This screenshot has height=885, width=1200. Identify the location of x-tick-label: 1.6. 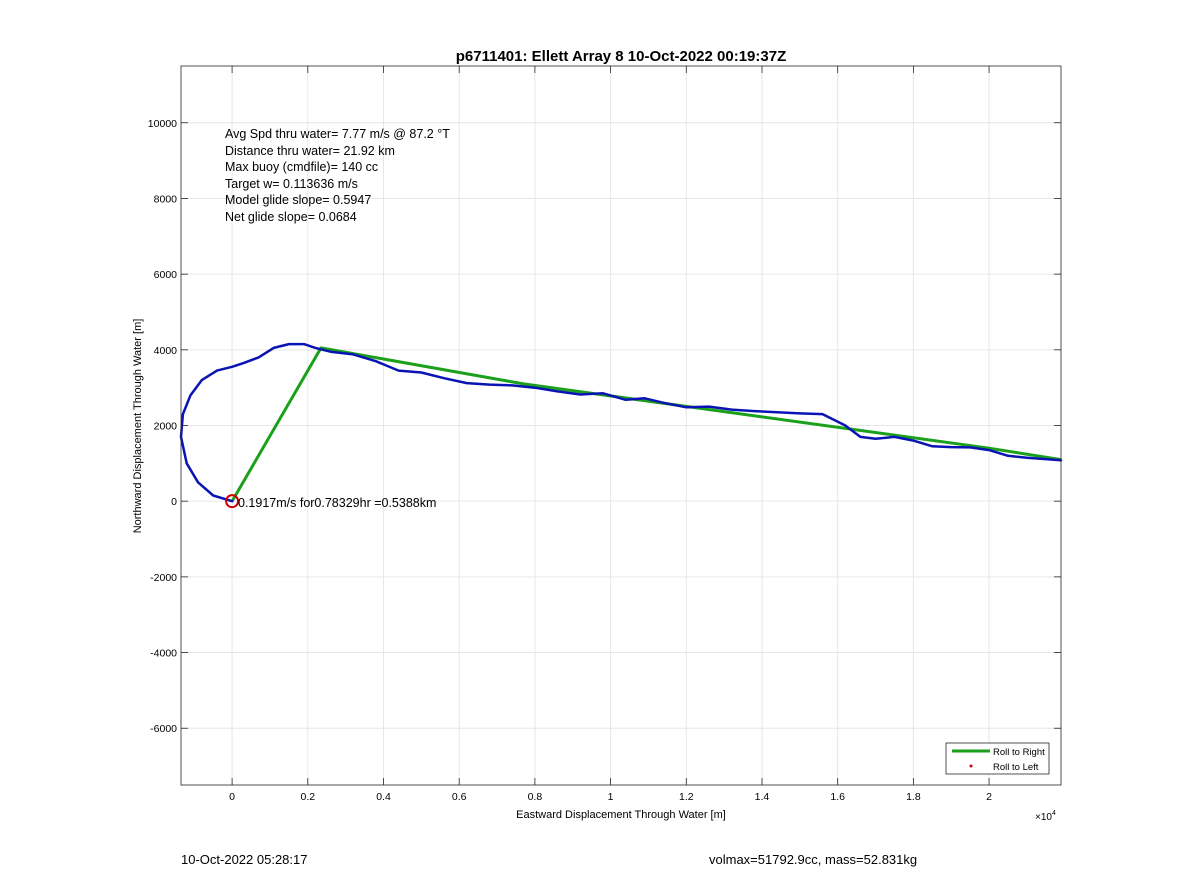
(837, 797).